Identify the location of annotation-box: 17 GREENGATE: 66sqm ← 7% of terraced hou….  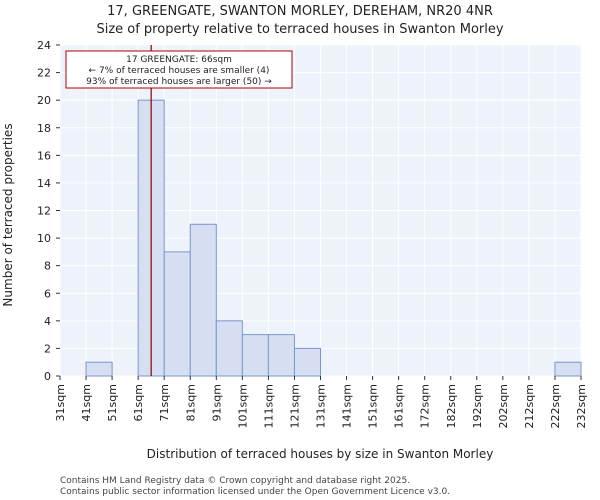
(179, 69).